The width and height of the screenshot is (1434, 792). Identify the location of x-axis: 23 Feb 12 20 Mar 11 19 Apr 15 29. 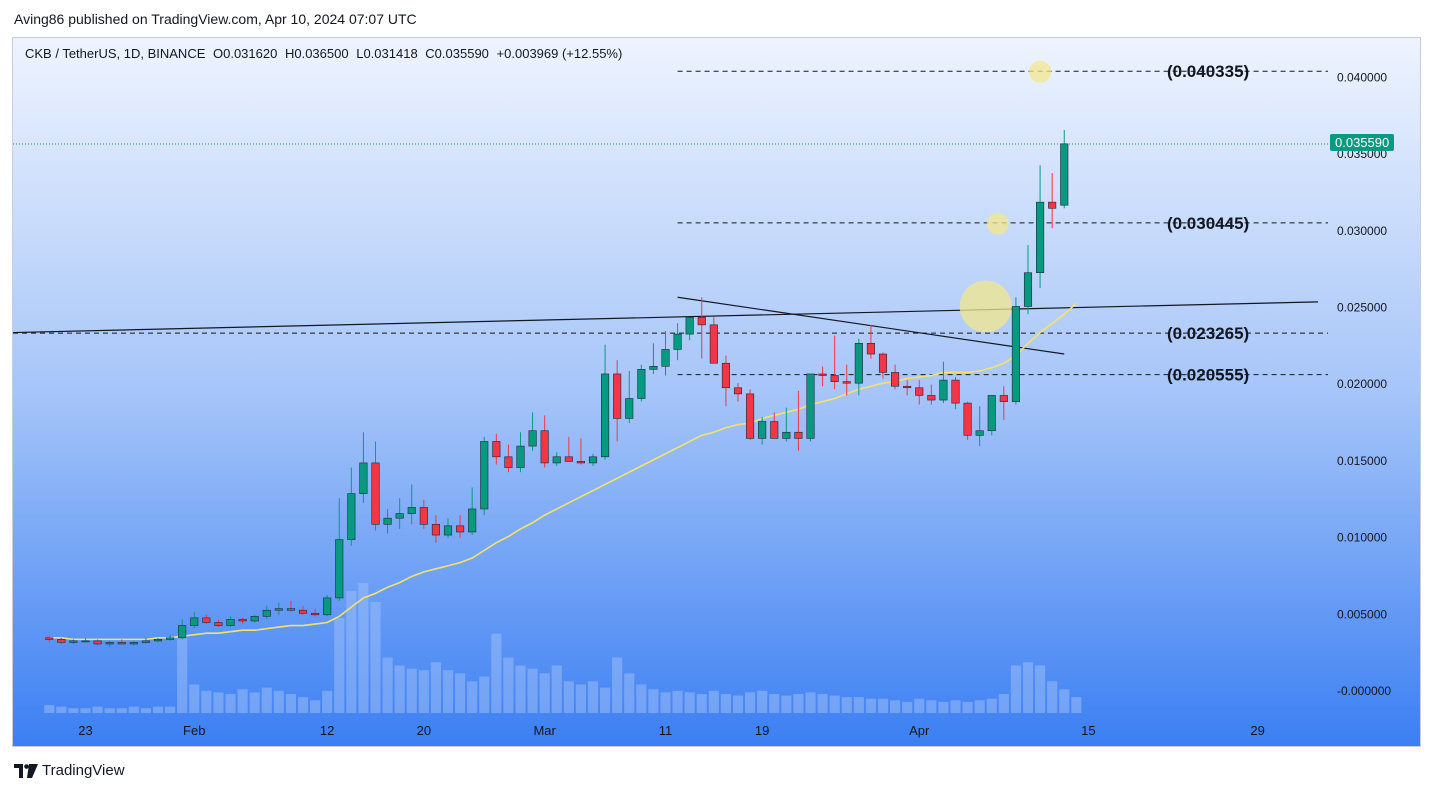
(671, 730).